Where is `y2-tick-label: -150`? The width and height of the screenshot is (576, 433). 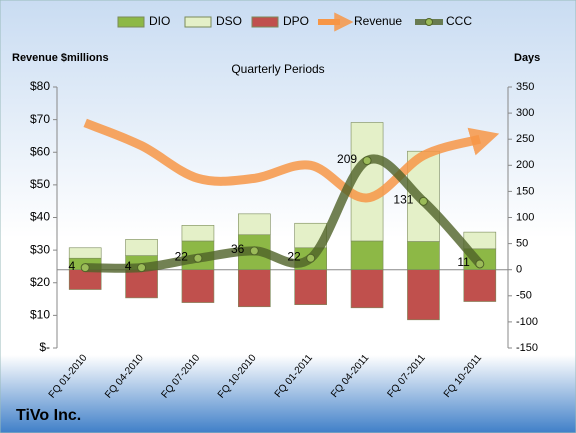
y2-tick-label: -150 is located at coordinates (527, 348).